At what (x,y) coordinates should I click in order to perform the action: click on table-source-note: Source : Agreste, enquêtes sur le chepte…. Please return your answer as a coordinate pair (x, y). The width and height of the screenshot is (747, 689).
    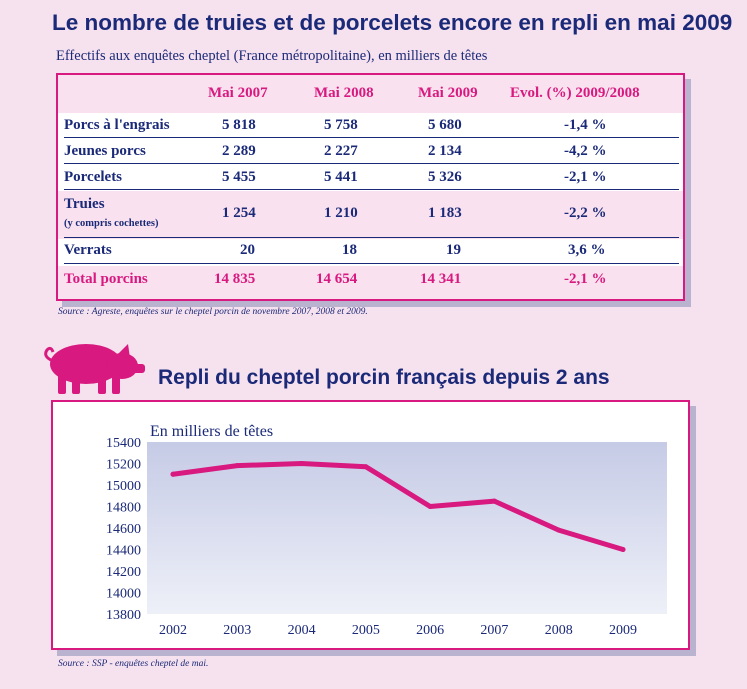
    Looking at the image, I should click on (213, 312).